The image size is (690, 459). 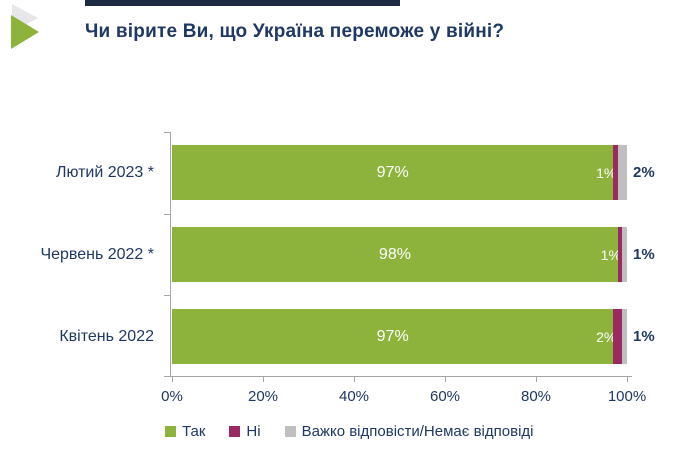 What do you see at coordinates (97, 254) in the screenshot?
I see `category-label: Червень 2022 *` at bounding box center [97, 254].